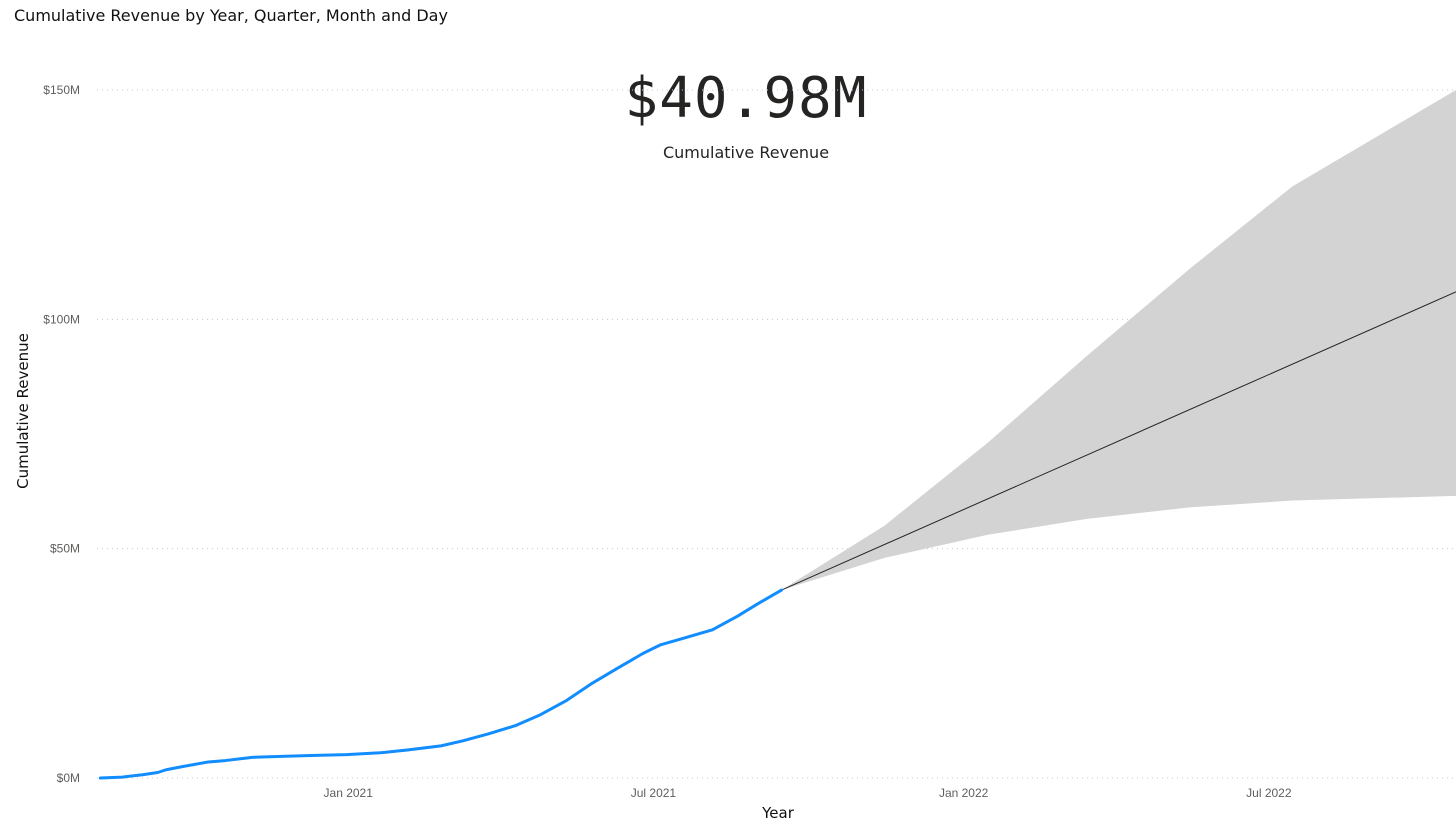 The width and height of the screenshot is (1456, 828). What do you see at coordinates (1269, 793) in the screenshot?
I see `x-tick-label: Jul 2022` at bounding box center [1269, 793].